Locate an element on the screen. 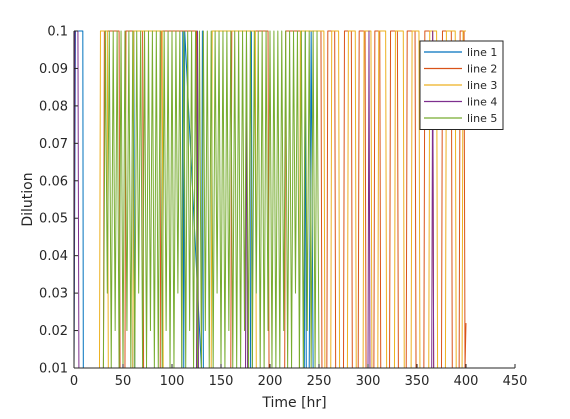 This screenshot has height=419, width=570. y-tick-label: 0.05 is located at coordinates (53, 219).